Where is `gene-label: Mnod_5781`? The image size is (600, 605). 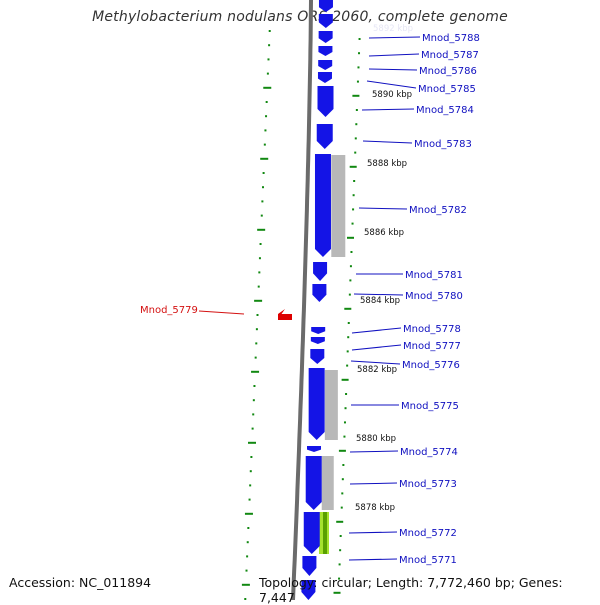
gene-label: Mnod_5781 is located at coordinates (434, 275).